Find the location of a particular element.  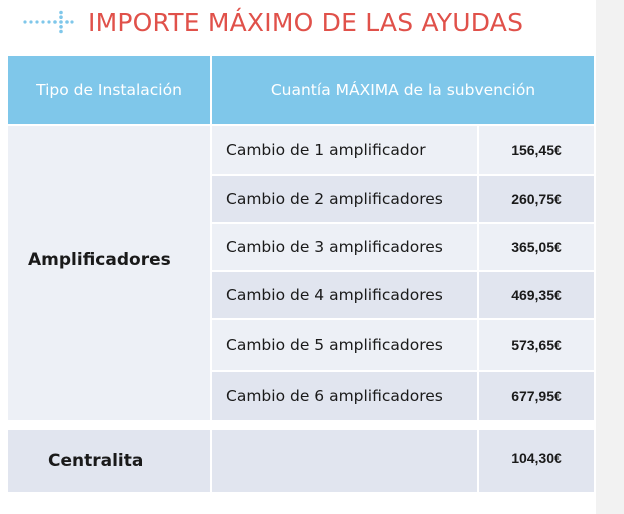

row-label: Cambio de 1 amplificador is located at coordinates (344, 150).